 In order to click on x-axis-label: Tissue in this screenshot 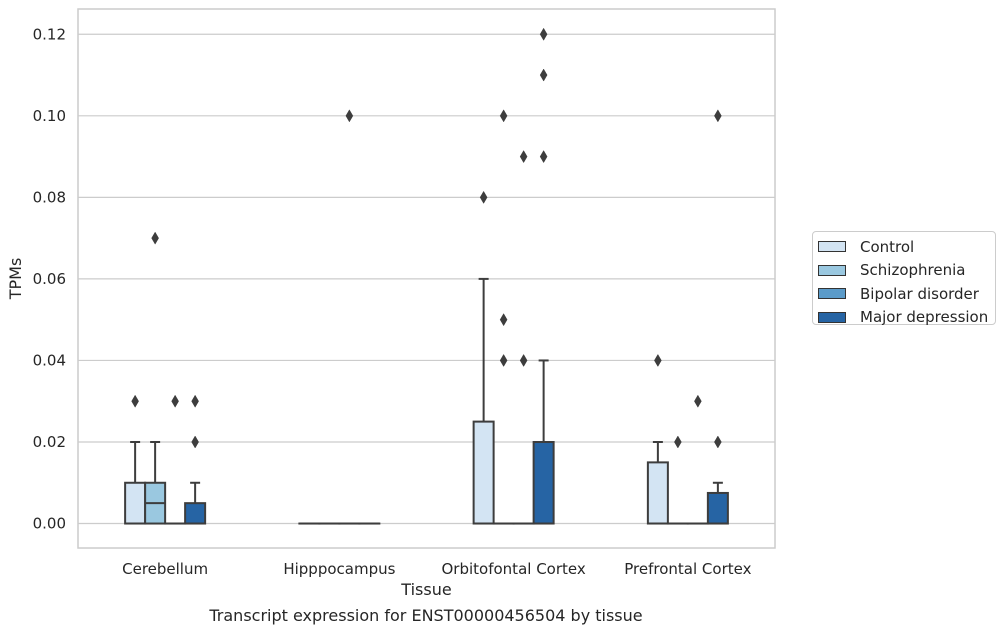, I will do `click(425, 589)`.